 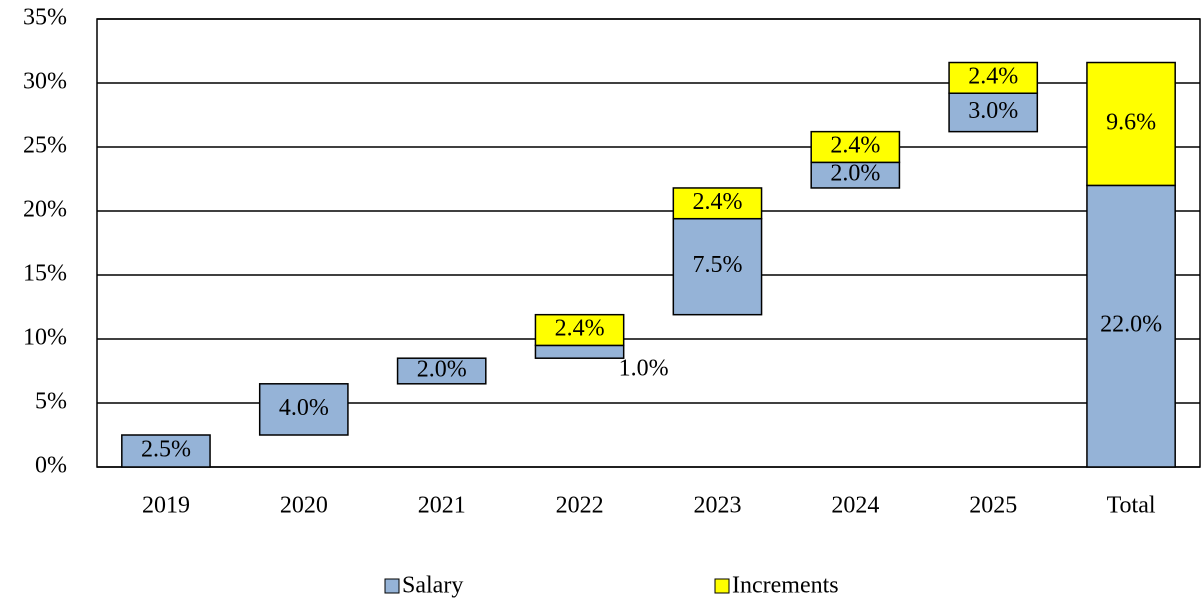 What do you see at coordinates (166, 506) in the screenshot?
I see `x-tick-label: 2019` at bounding box center [166, 506].